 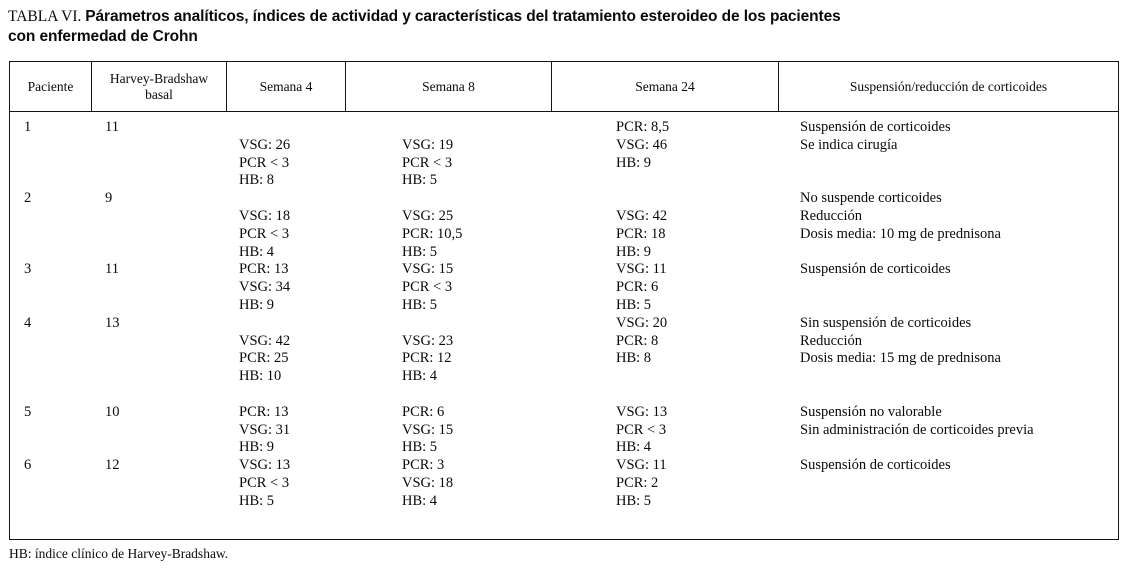 What do you see at coordinates (423, 465) in the screenshot?
I see `cell-line: PCR: 3` at bounding box center [423, 465].